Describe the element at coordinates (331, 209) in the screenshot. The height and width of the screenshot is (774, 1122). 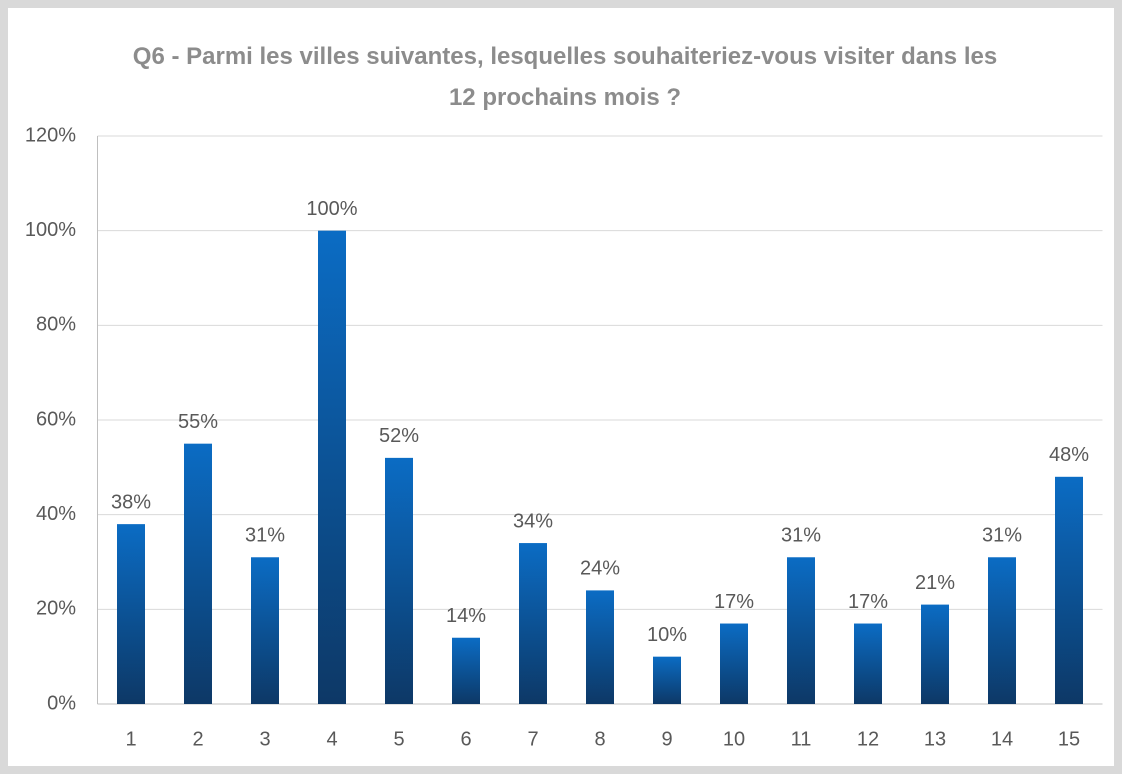
I see `value-label: 100%` at that location.